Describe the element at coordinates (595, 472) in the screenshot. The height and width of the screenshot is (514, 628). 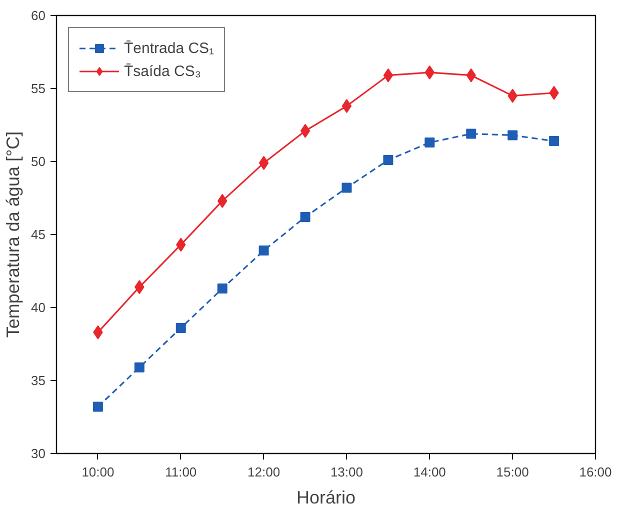
I see `x-tick-label: 16:00` at that location.